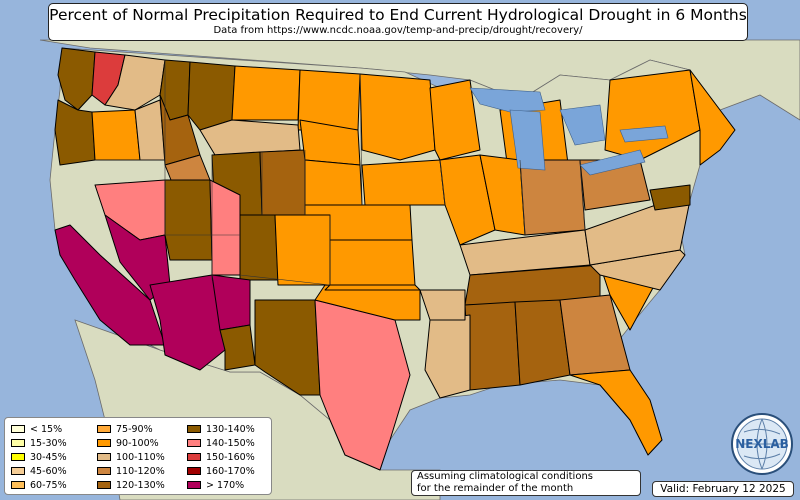 This screenshot has height=500, width=800. Describe the element at coordinates (455, 120) in the screenshot. I see `region-wi` at that location.